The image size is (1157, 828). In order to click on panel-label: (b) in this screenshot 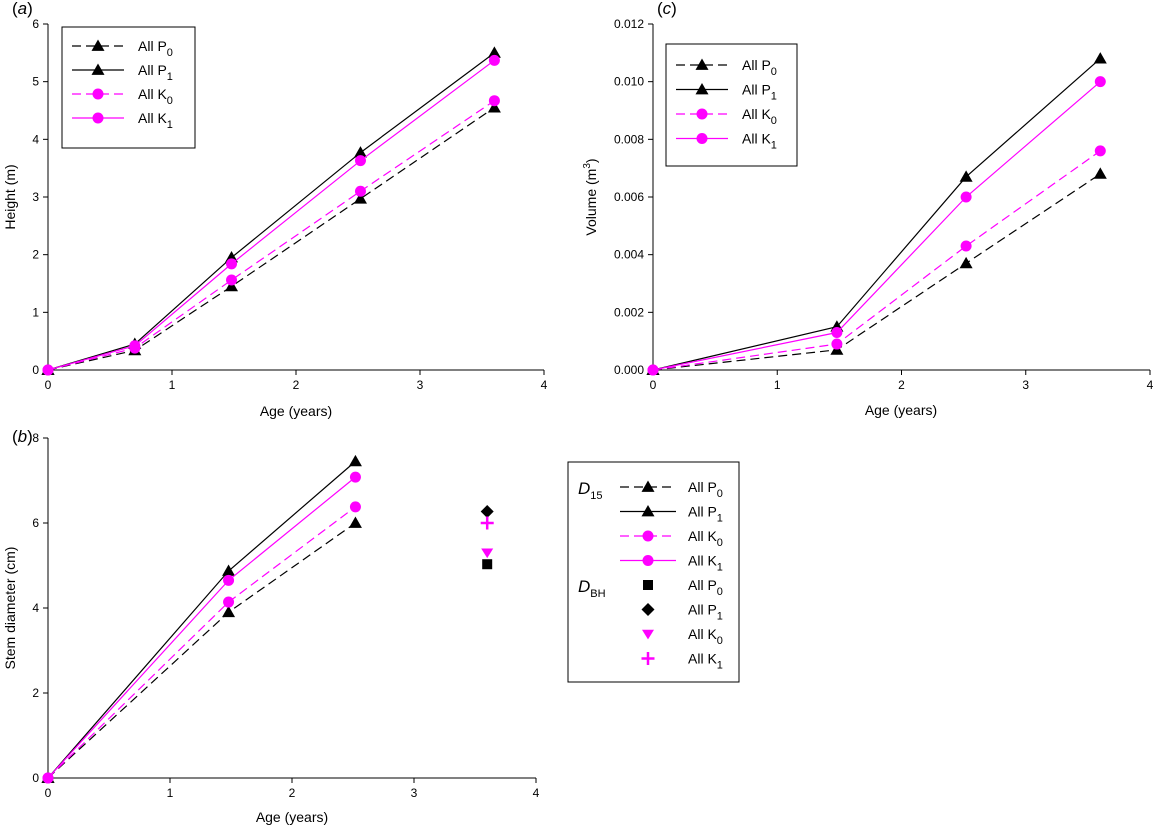, I will do `click(22, 436)`.